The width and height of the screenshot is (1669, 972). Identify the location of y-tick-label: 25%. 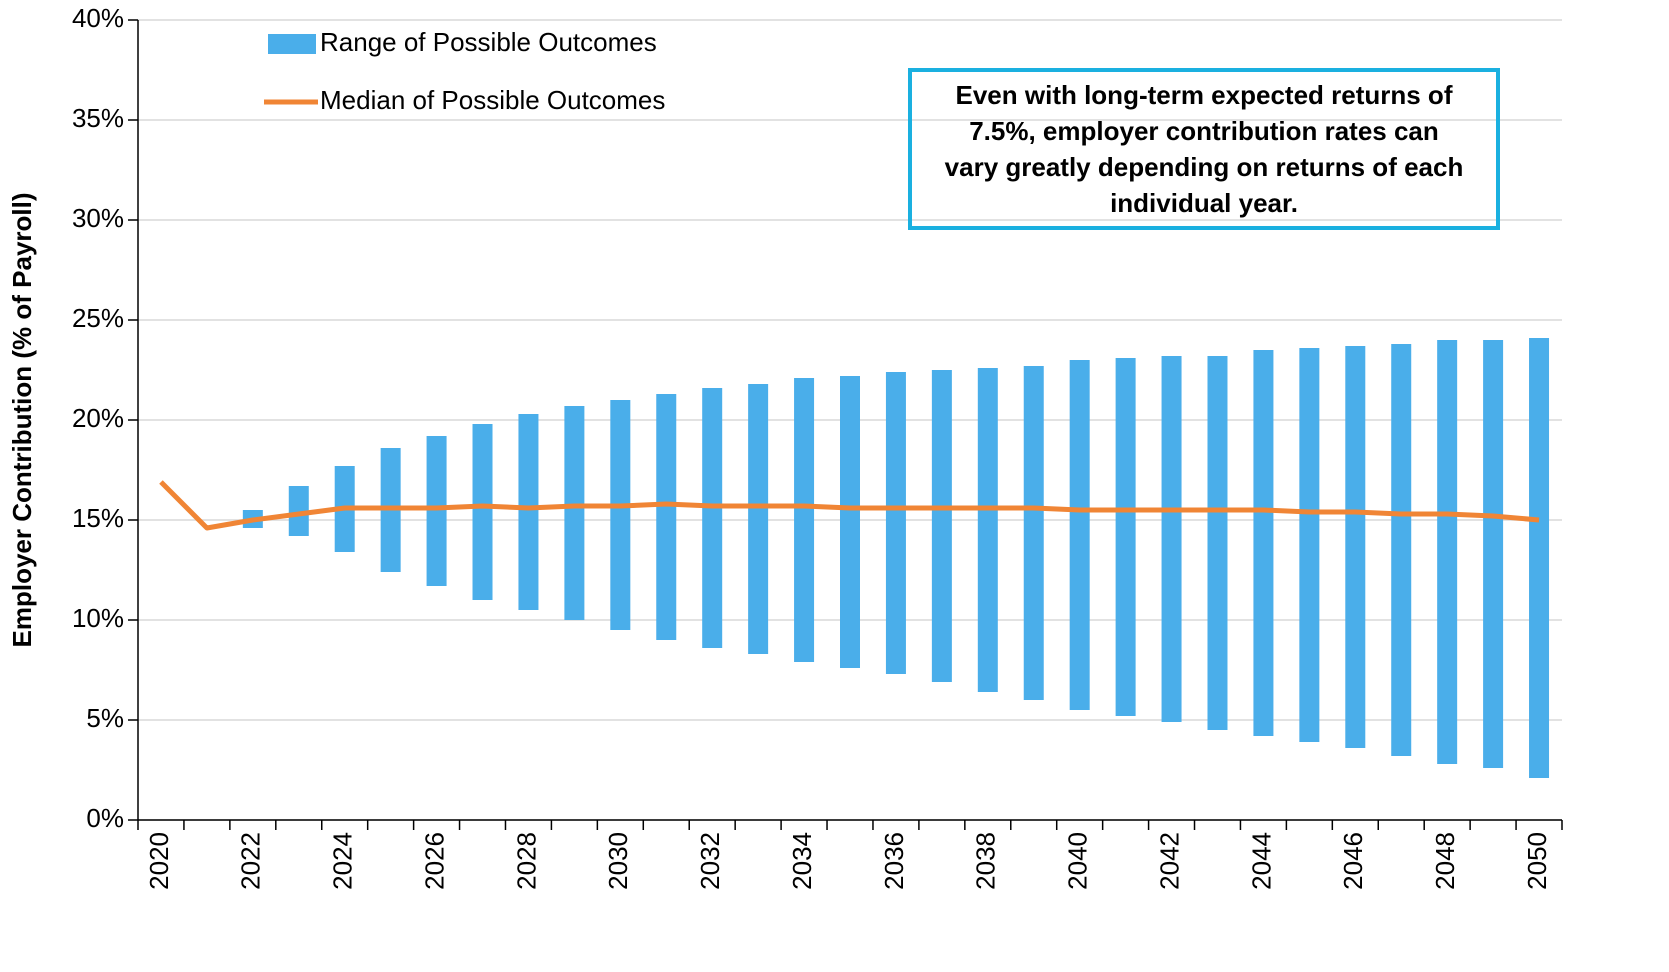
(98, 318).